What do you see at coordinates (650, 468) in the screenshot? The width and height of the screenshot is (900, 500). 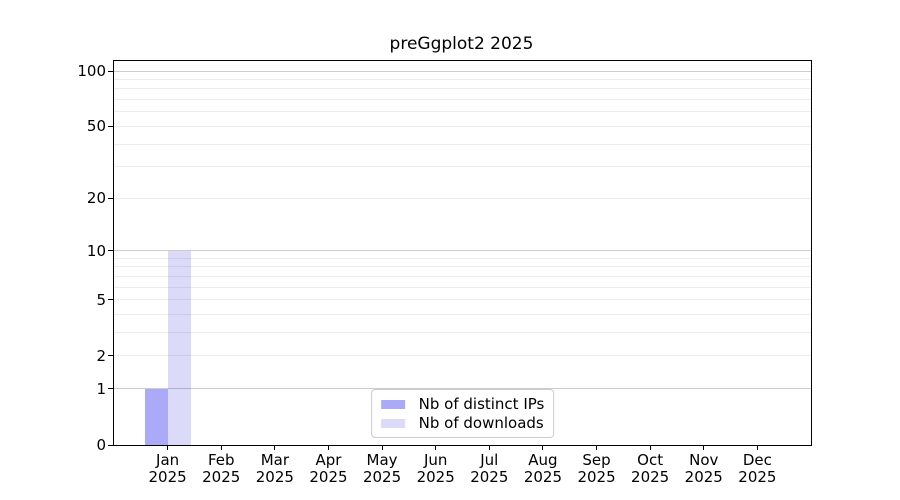 I see `x-tick-label-oct-2025: Oct 2025` at bounding box center [650, 468].